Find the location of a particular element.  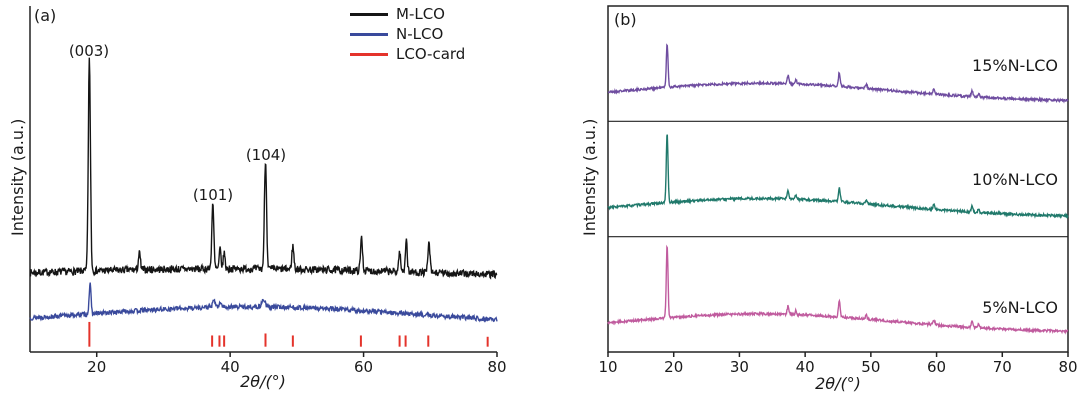

legend-line-swatch-lco-card is located at coordinates (369, 54).